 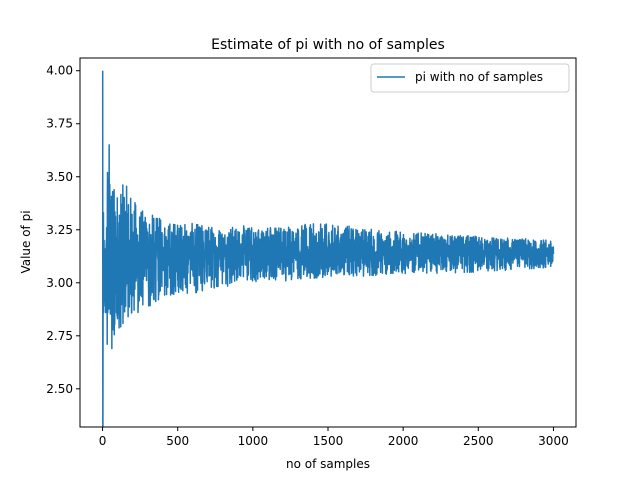 What do you see at coordinates (328, 45) in the screenshot?
I see `chart-title: Estimate of pi with no of samples` at bounding box center [328, 45].